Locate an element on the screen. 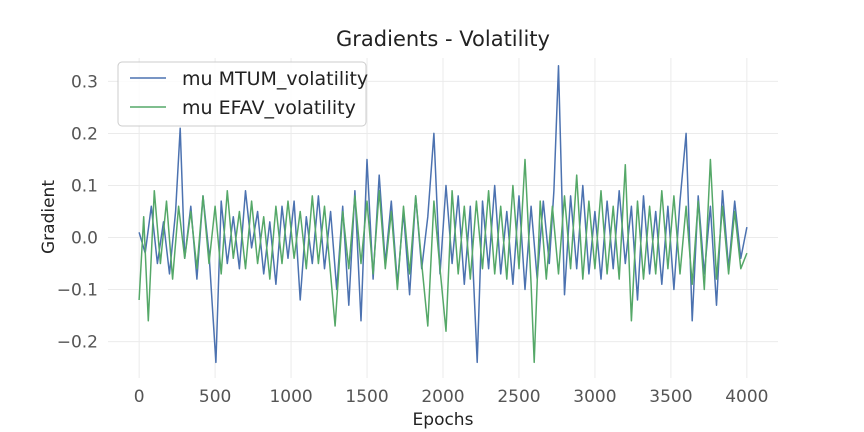 The width and height of the screenshot is (864, 432). legend-label-efav: mu EFAV_volatility is located at coordinates (269, 108).